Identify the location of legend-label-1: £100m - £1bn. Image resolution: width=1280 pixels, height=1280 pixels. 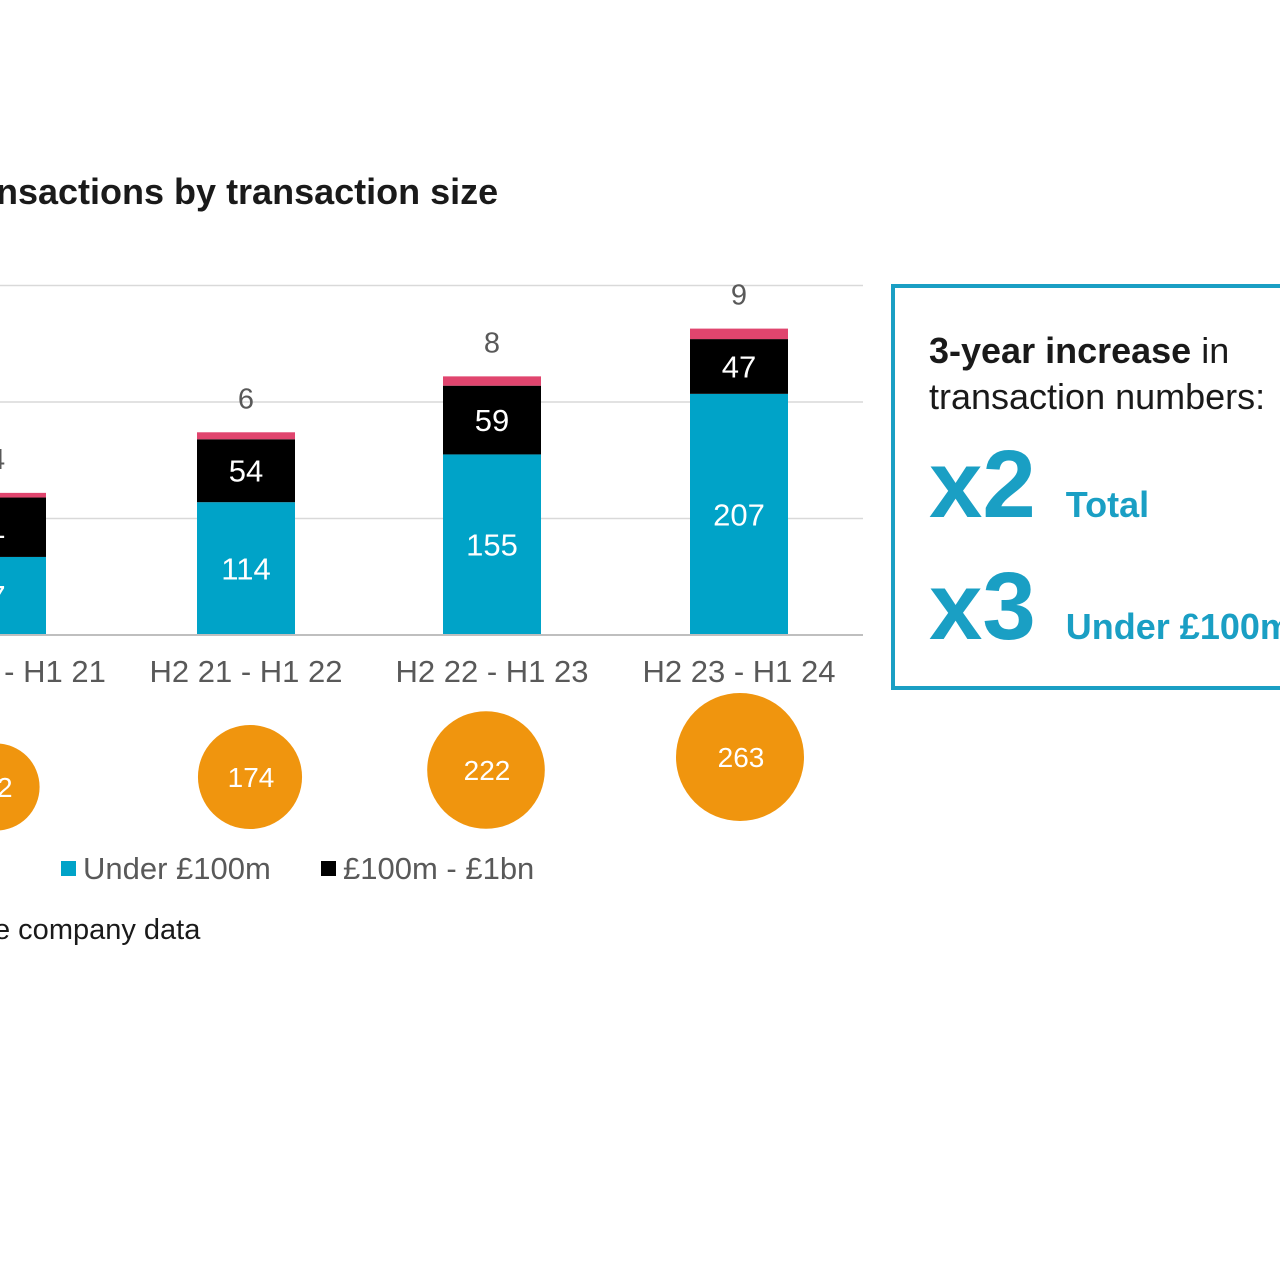
(438, 868).